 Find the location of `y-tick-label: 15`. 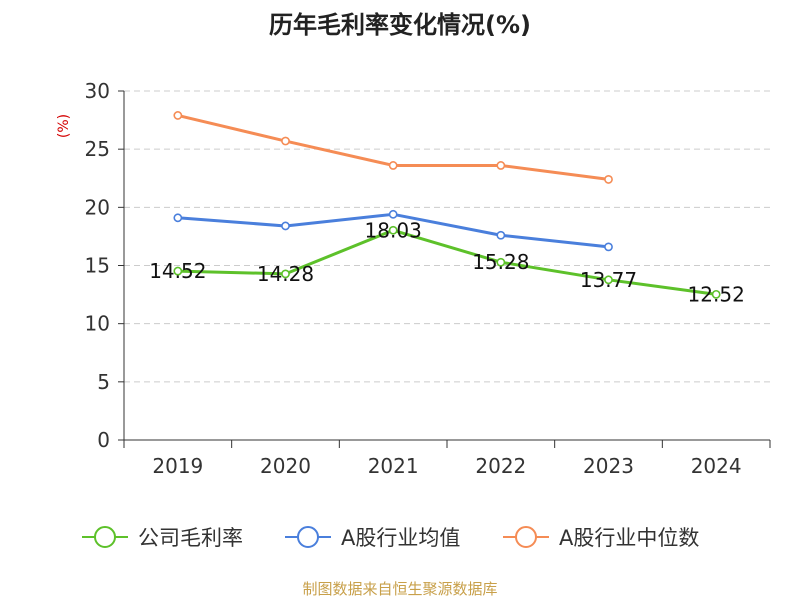

y-tick-label: 15 is located at coordinates (97, 266).